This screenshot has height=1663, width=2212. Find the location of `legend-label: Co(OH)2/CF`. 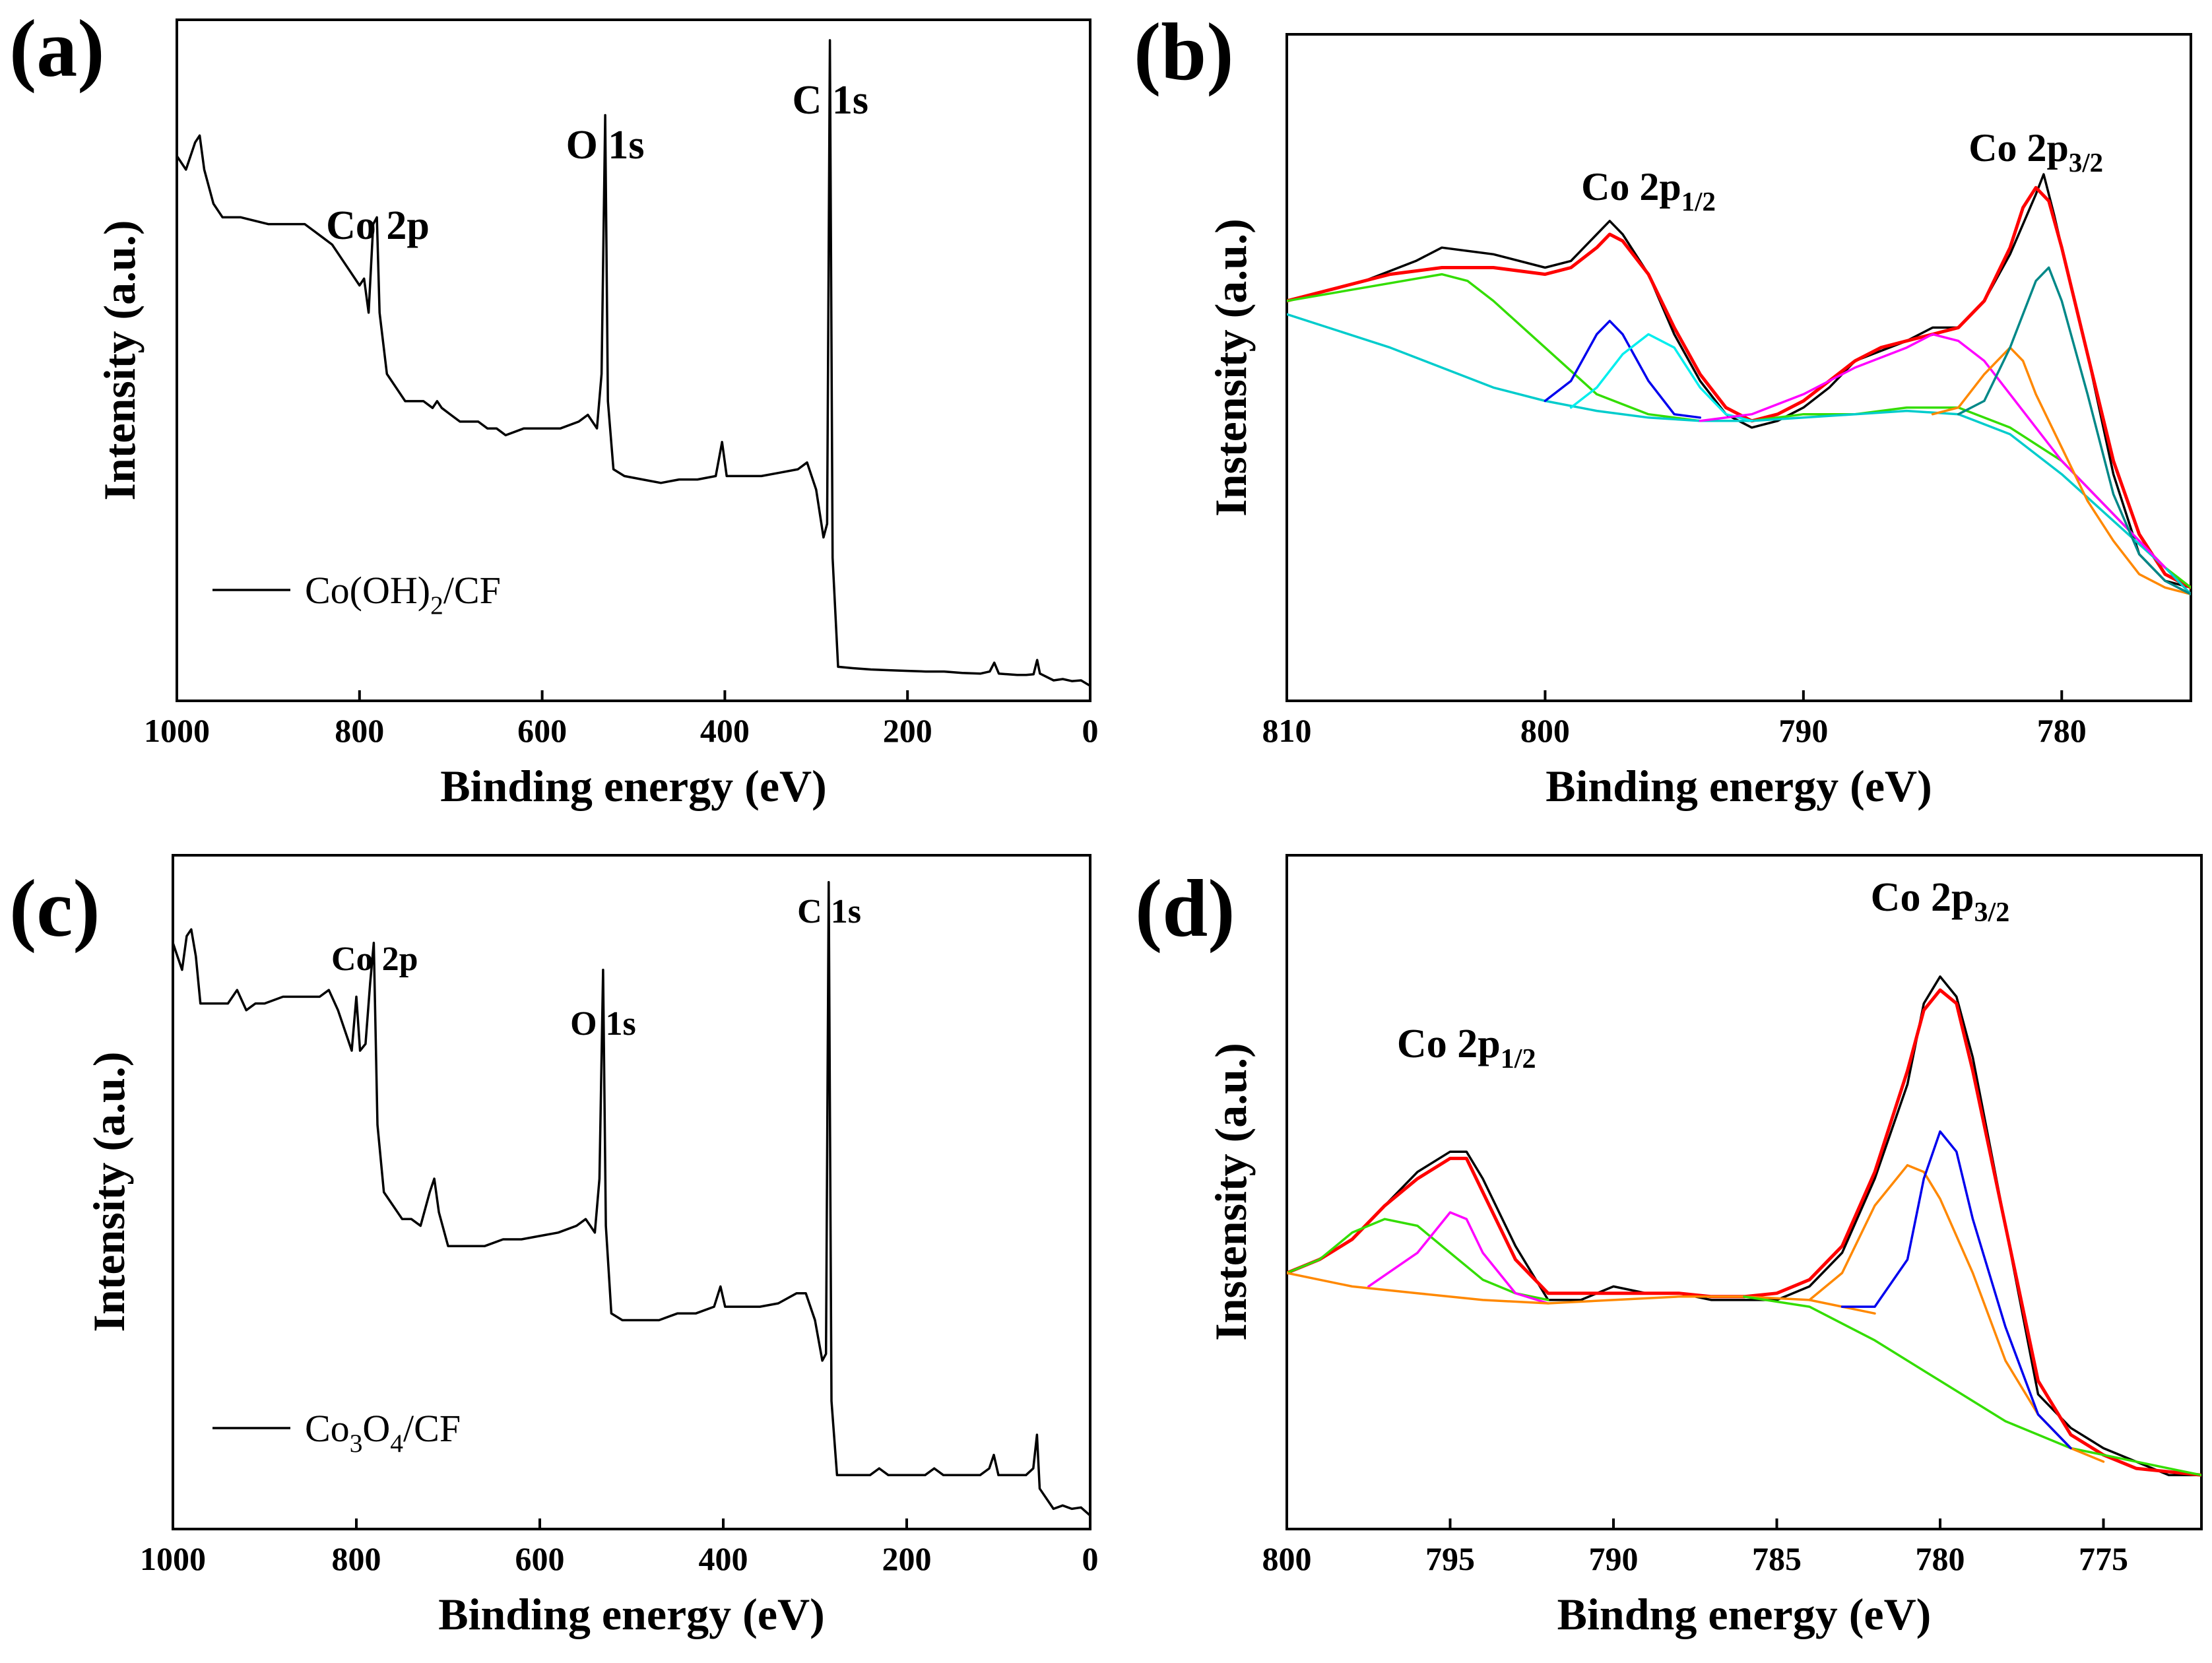

legend-label: Co(OH)2/CF is located at coordinates (403, 594).